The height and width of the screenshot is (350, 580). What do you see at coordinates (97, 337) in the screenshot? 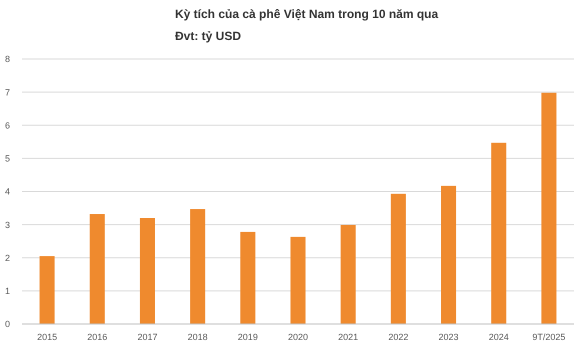
I see `x-tick-label: 2016` at bounding box center [97, 337].